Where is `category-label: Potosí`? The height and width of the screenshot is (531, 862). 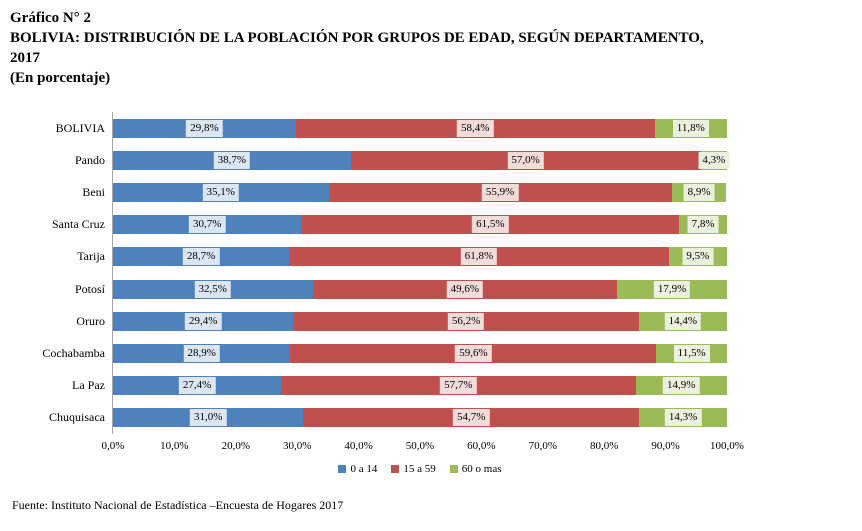 category-label: Potosí is located at coordinates (89, 288).